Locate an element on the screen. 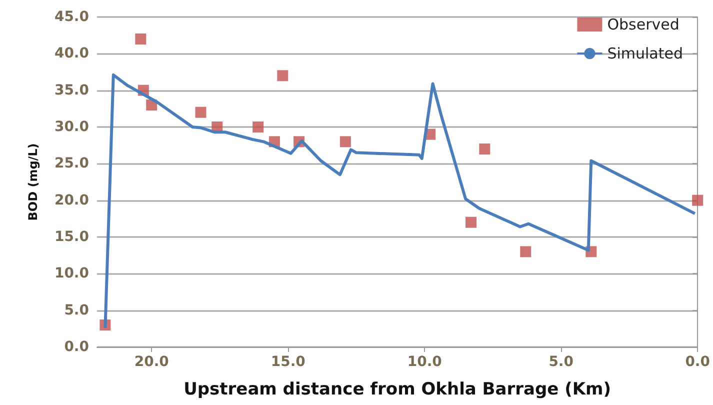 This screenshot has height=405, width=713. y-tick-label: 10.0 is located at coordinates (72, 274).